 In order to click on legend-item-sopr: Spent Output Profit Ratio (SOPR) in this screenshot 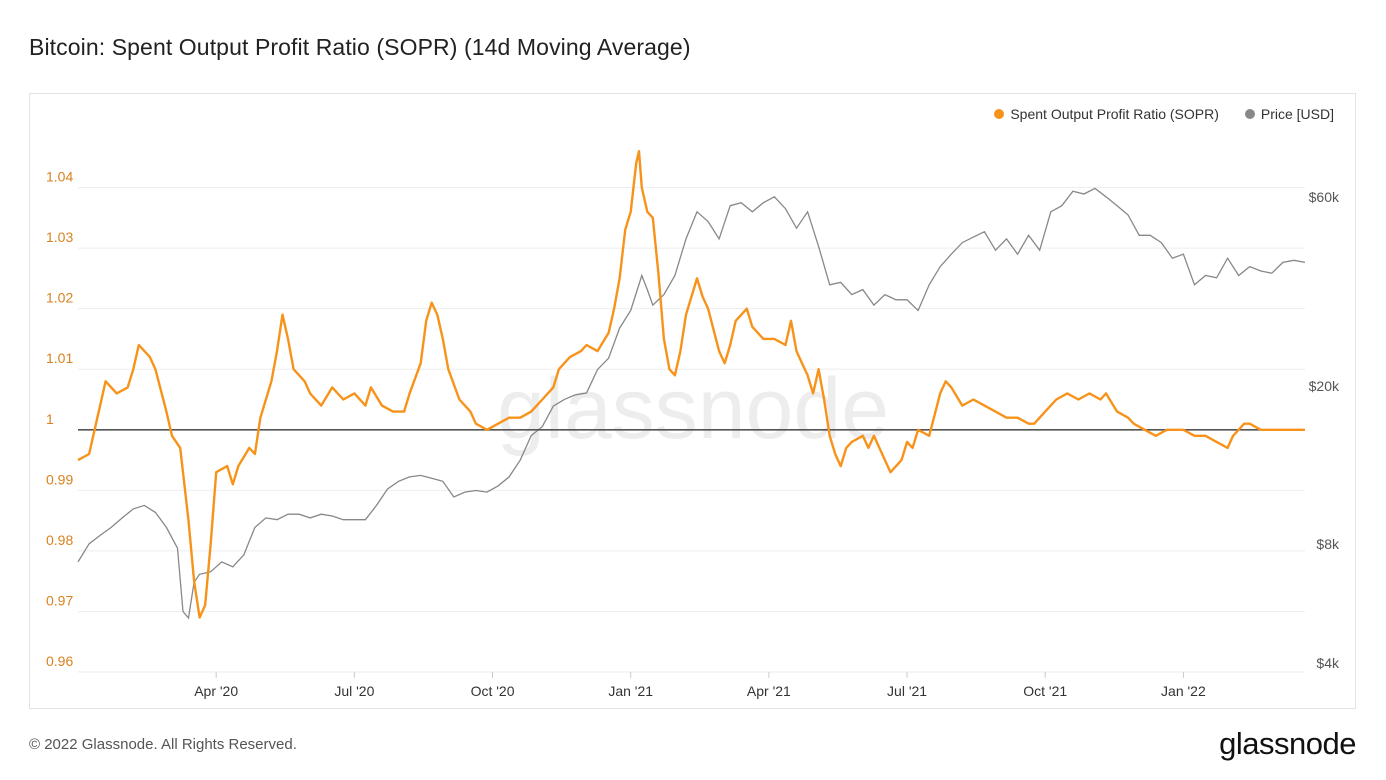, I will do `click(1106, 114)`.